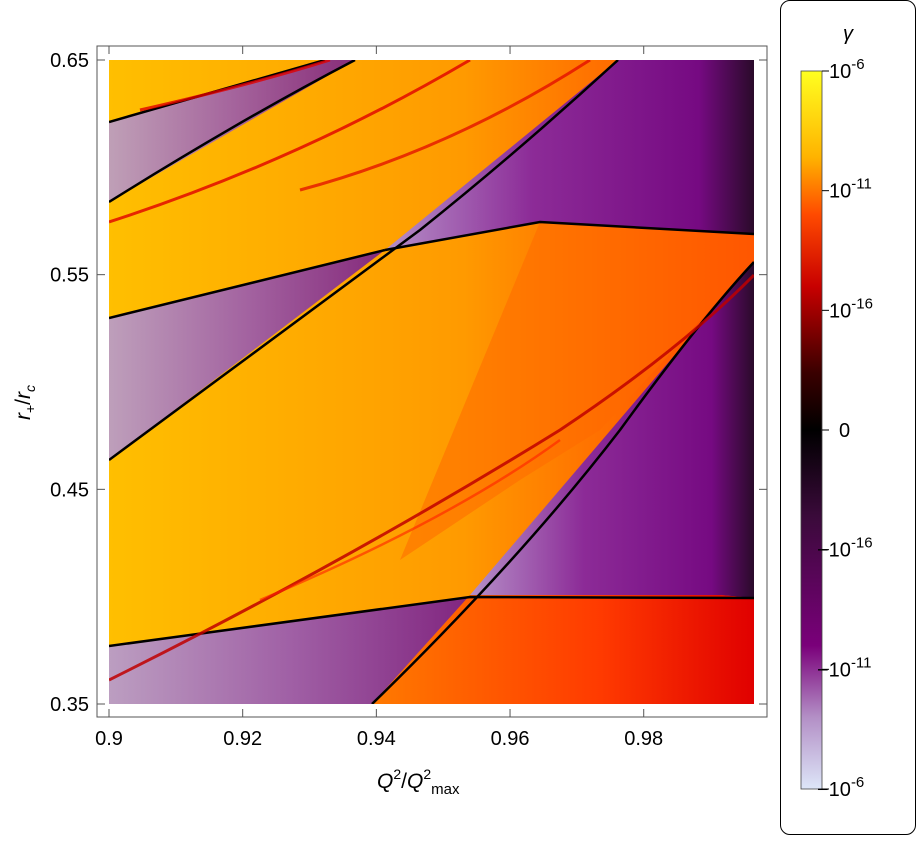  I want to click on x-tick-label: 0.94, so click(376, 739).